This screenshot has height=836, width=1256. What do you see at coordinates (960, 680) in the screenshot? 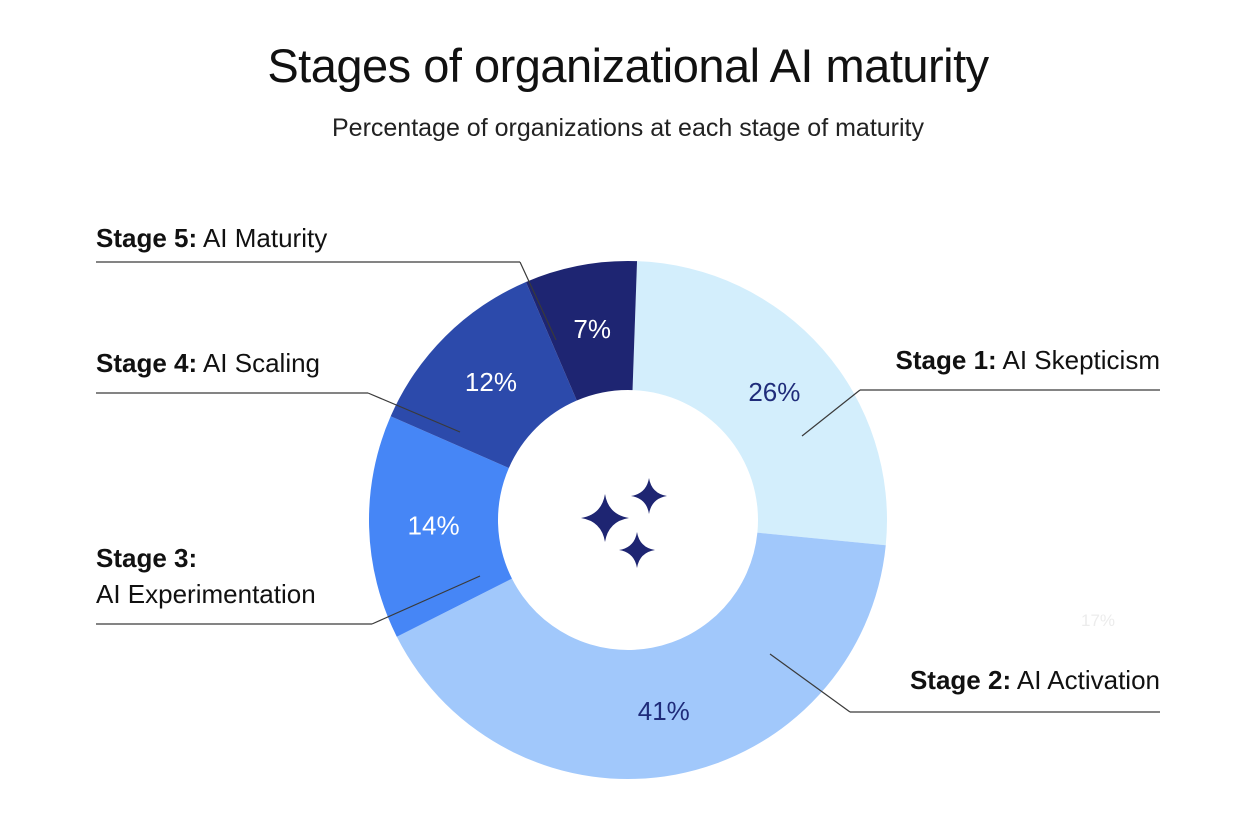
I see `label-stage-2-stage: Stage 2:` at bounding box center [960, 680].